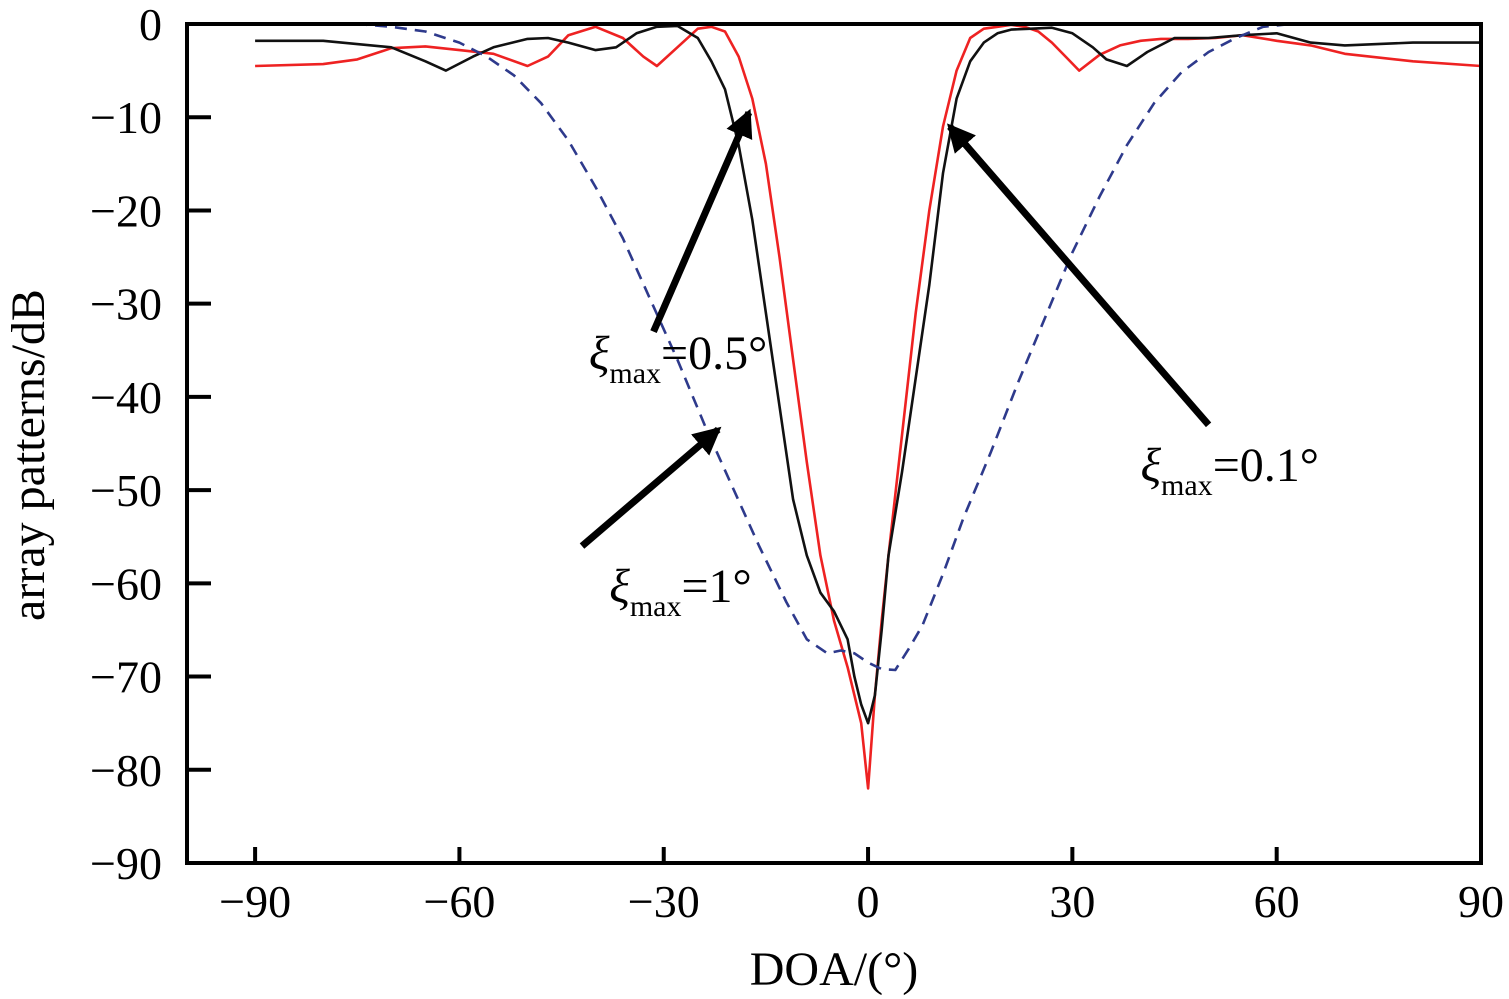 The width and height of the screenshot is (1509, 999). Describe the element at coordinates (126, 117) in the screenshot. I see `y-tick-label: −10` at that location.